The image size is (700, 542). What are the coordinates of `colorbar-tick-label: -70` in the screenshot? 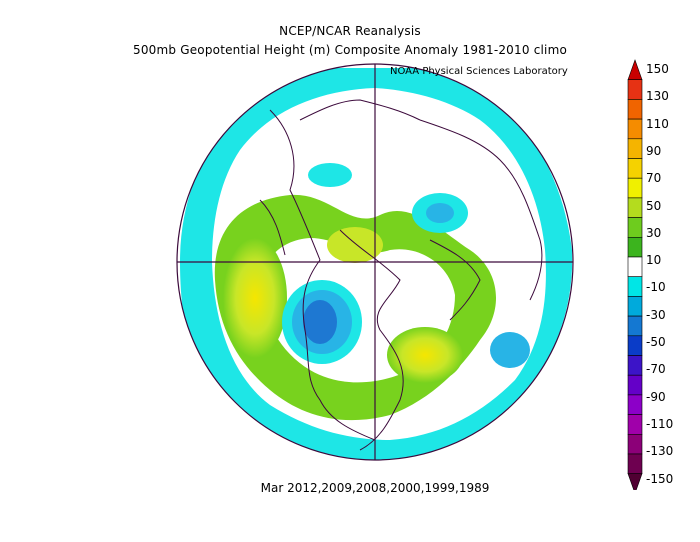 It's located at (656, 369).